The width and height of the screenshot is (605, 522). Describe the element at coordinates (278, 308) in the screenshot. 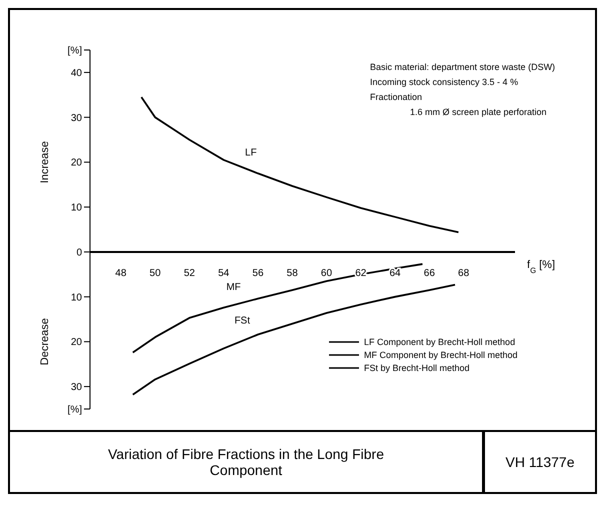

I see `line-series` at that location.